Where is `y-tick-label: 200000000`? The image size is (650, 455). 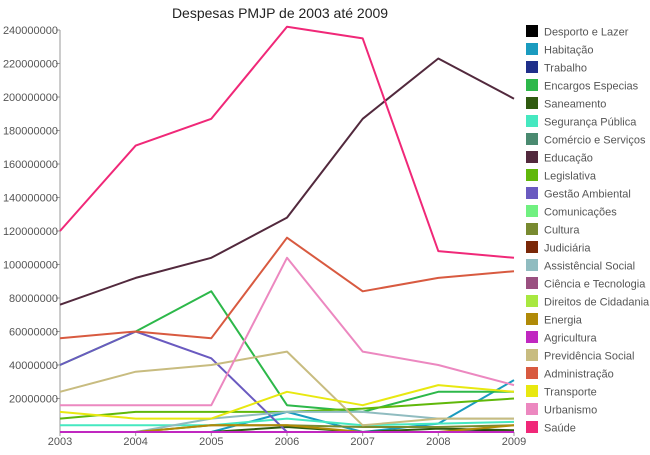 y-tick-label: 200000000 is located at coordinates (30, 98).